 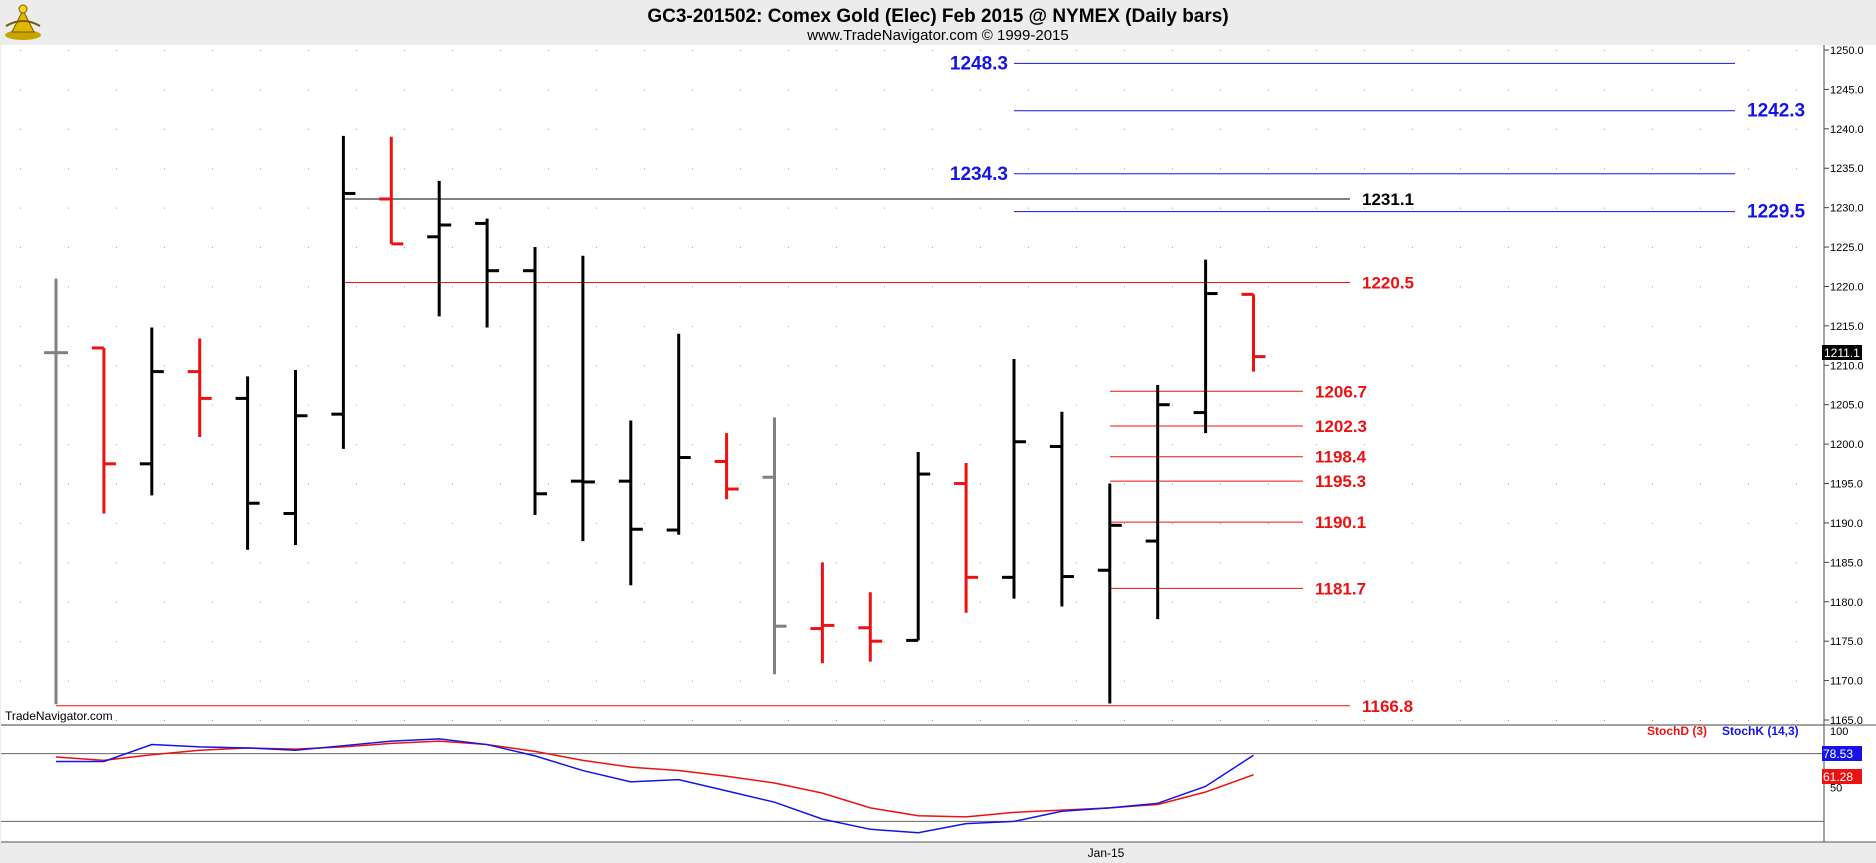 I want to click on stochastic-lines: 100 50, so click(x=924, y=780).